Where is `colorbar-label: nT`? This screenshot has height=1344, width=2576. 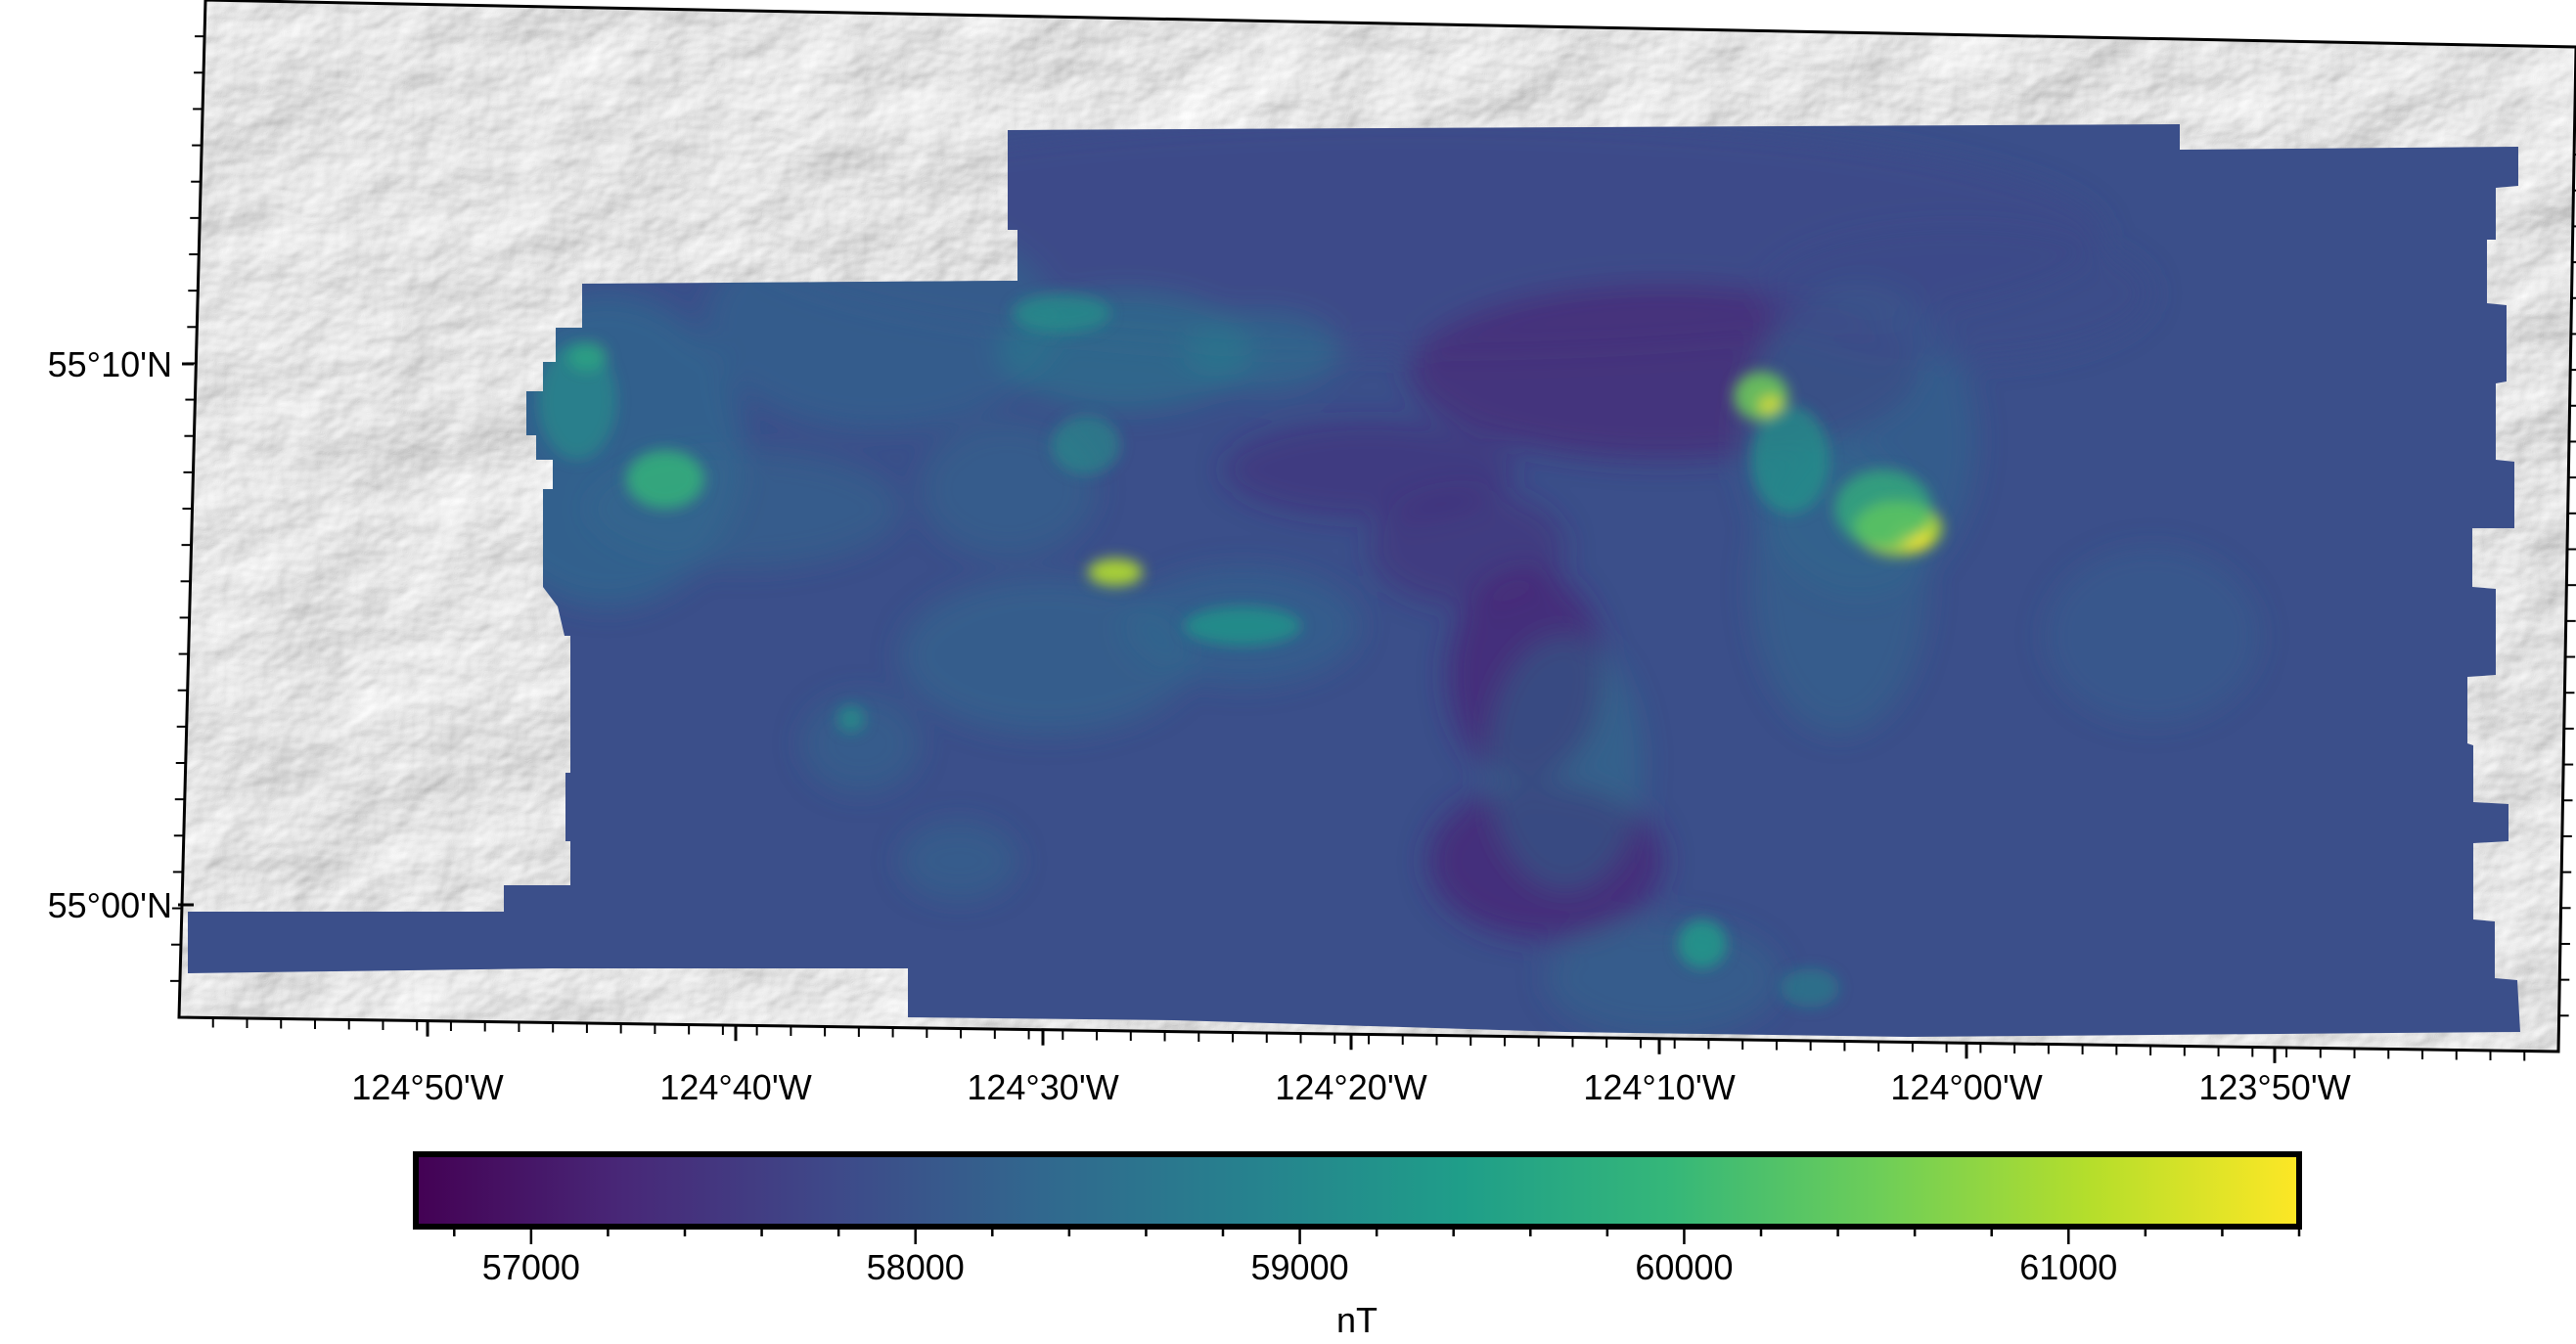 colorbar-label: nT is located at coordinates (1357, 1320).